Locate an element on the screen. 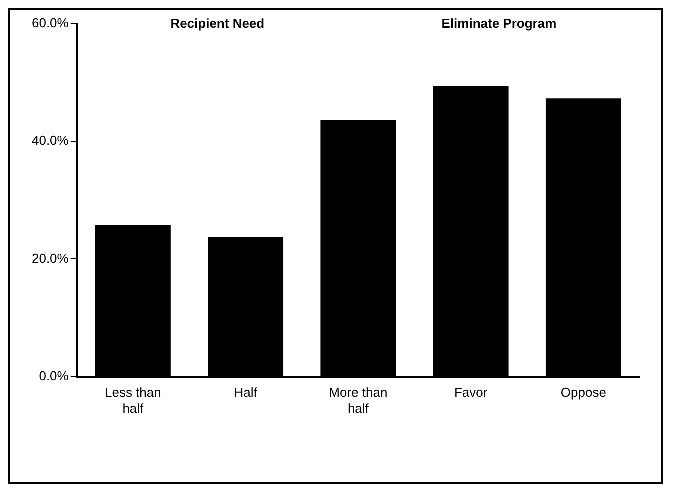 The width and height of the screenshot is (675, 496). x-tick-label: More than half is located at coordinates (358, 400).